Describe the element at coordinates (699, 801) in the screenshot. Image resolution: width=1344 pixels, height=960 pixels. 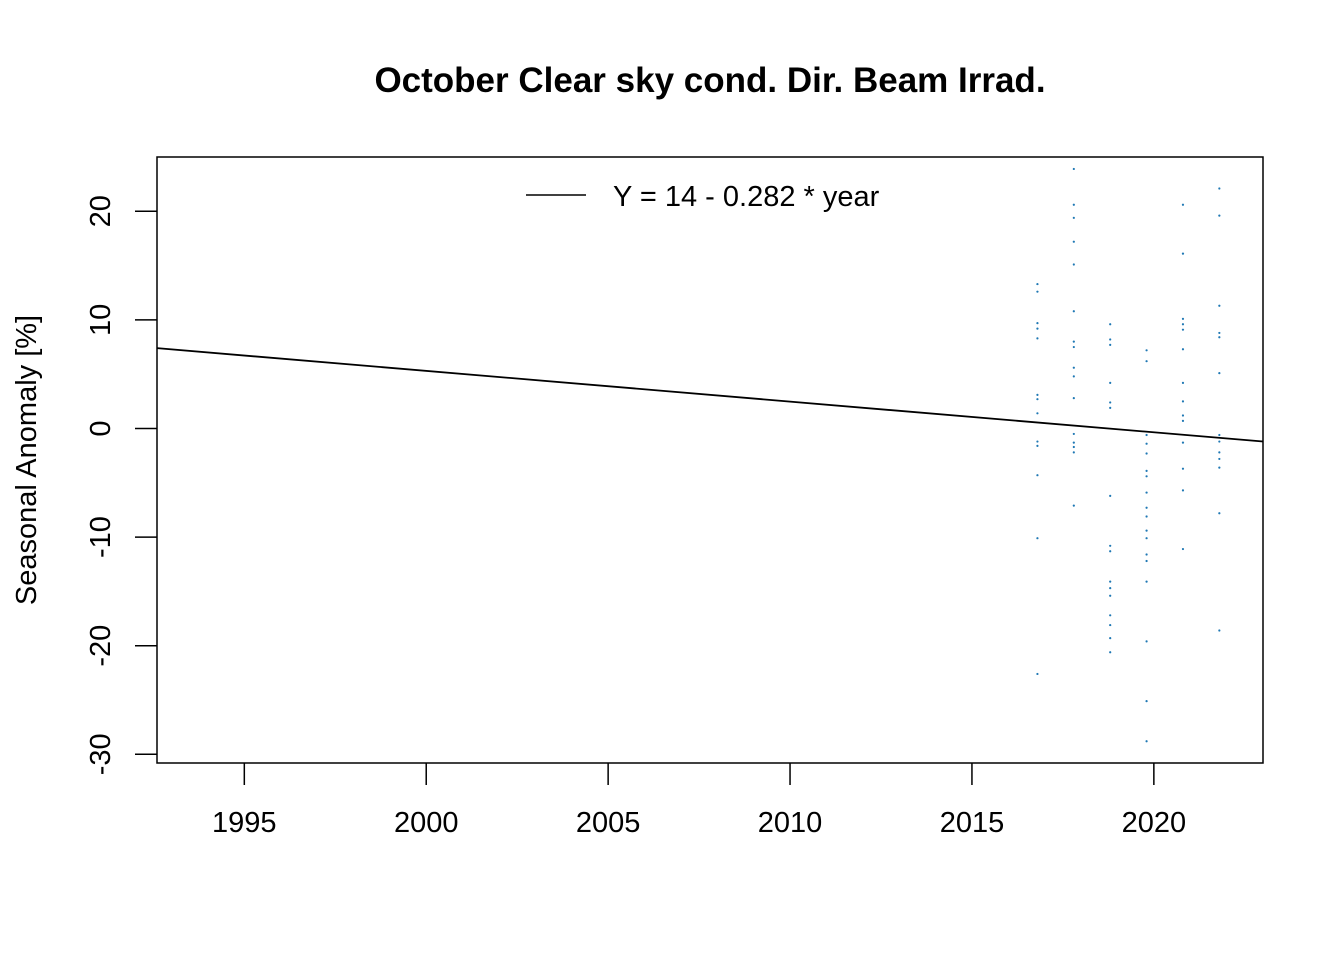
I see `x-axis: 1995 2000 2005 2010 2015 2020` at that location.